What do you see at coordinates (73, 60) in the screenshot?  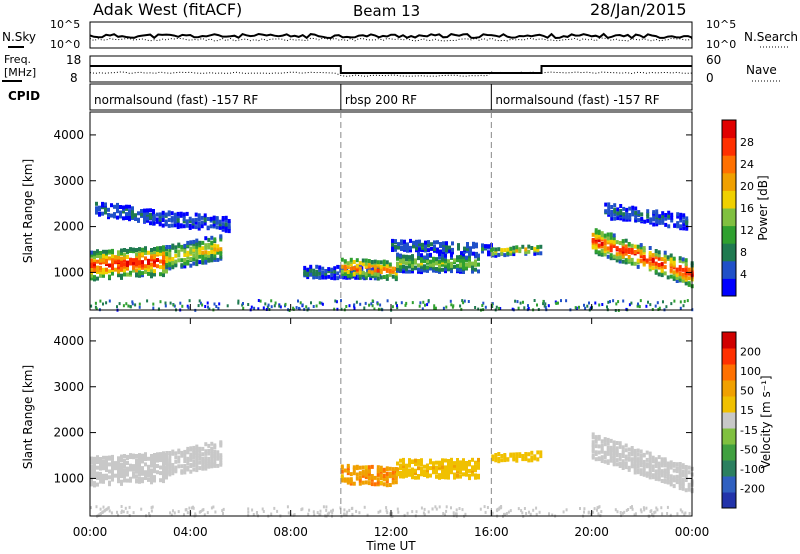 I see `freq-left-tick-top: 18` at bounding box center [73, 60].